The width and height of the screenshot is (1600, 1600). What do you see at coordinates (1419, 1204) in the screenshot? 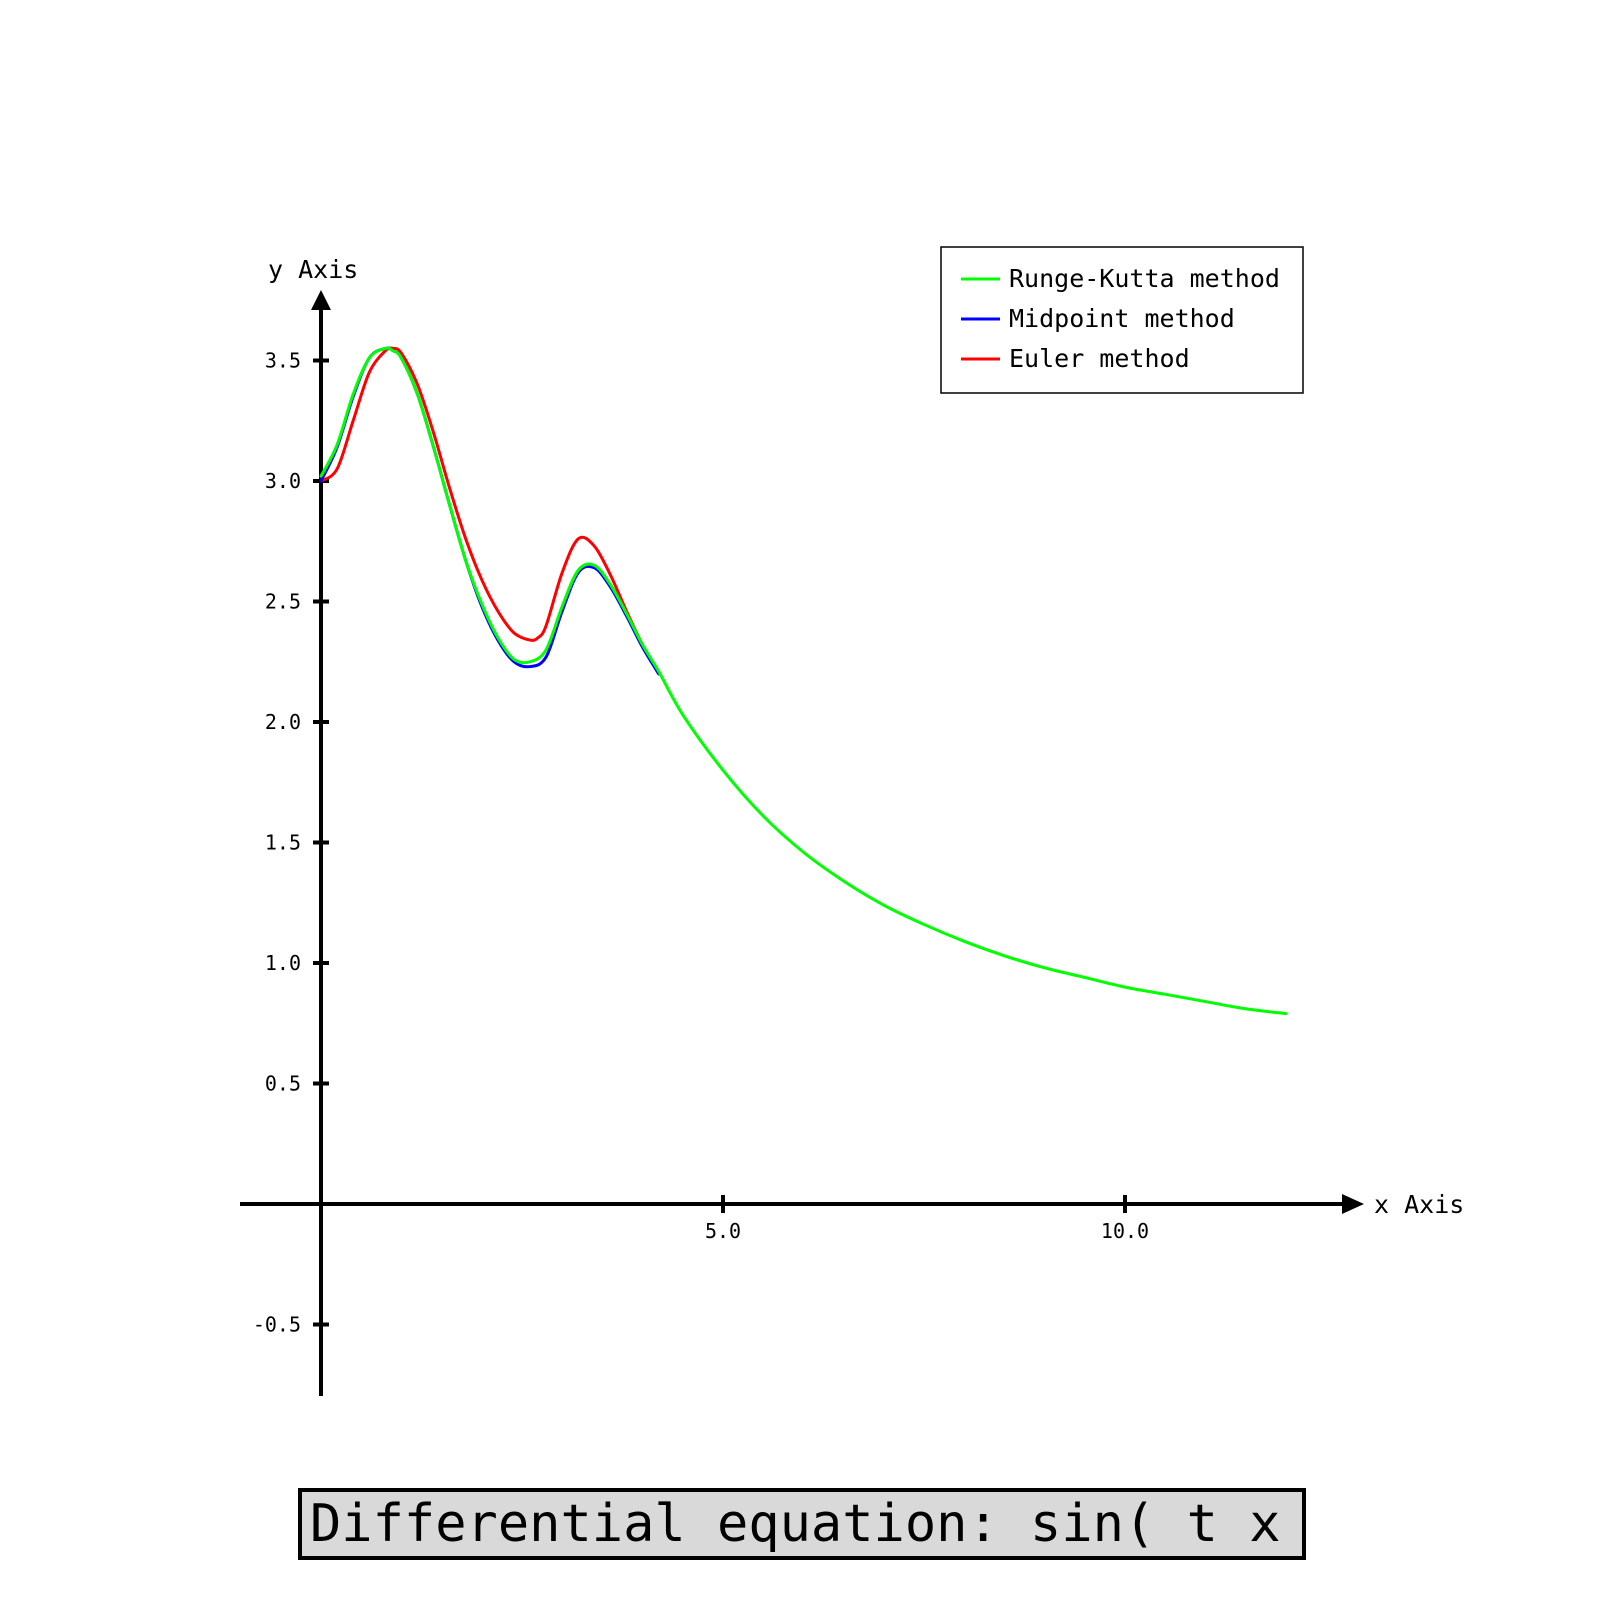
I see `x-axis-label: x Axis` at bounding box center [1419, 1204].